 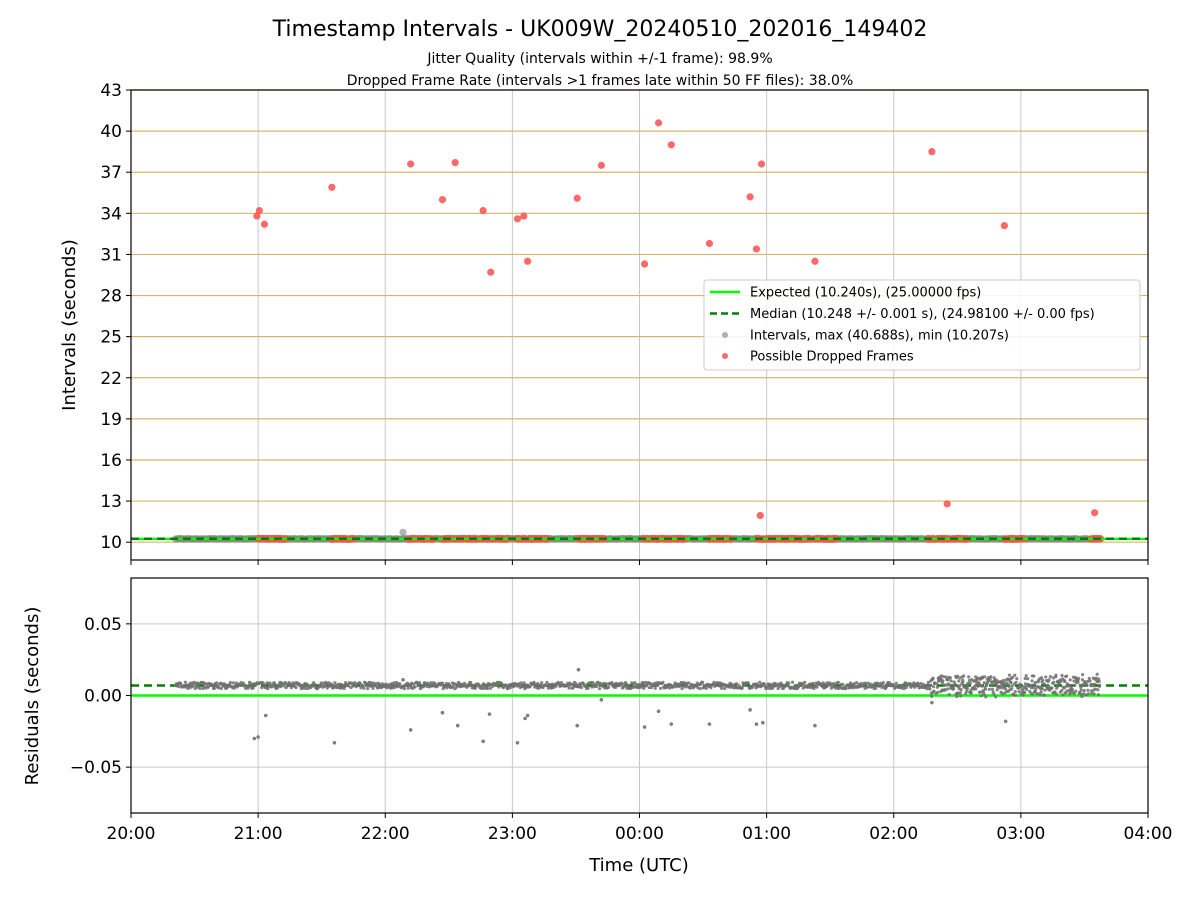 I want to click on y-tick-label: 34, so click(x=111, y=214).